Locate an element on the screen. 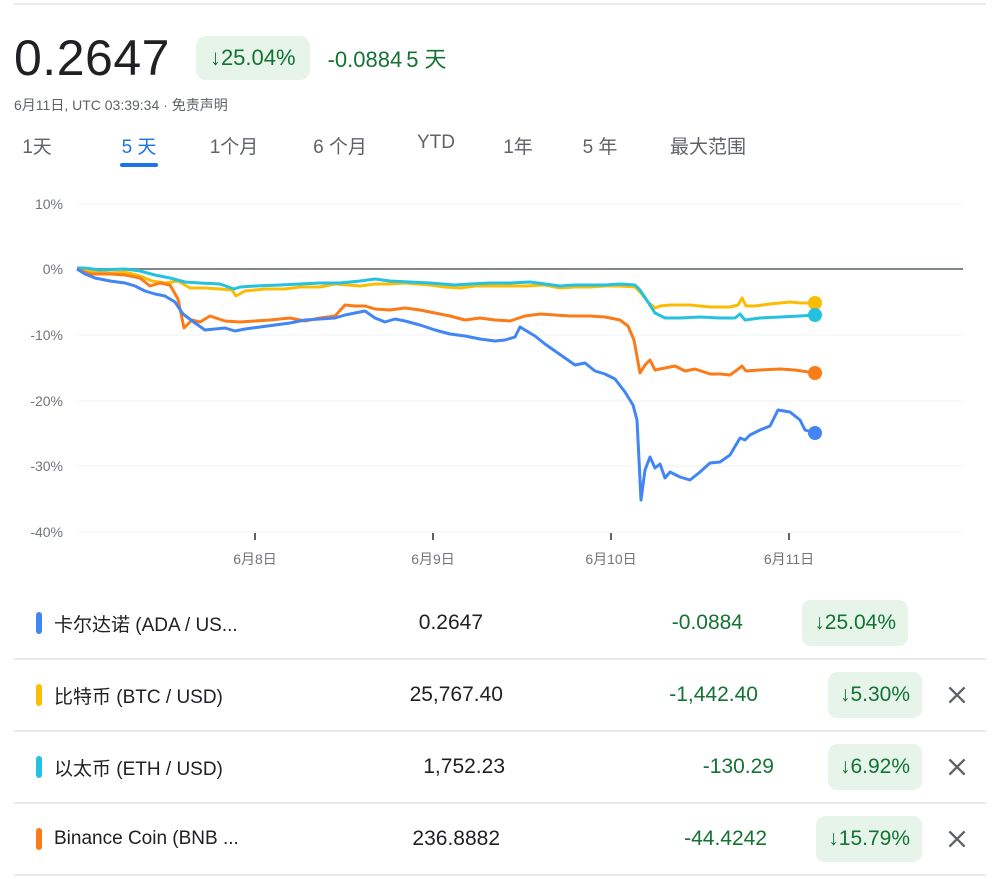 This screenshot has width=1000, height=879. series-line-btc is located at coordinates (445, 288).